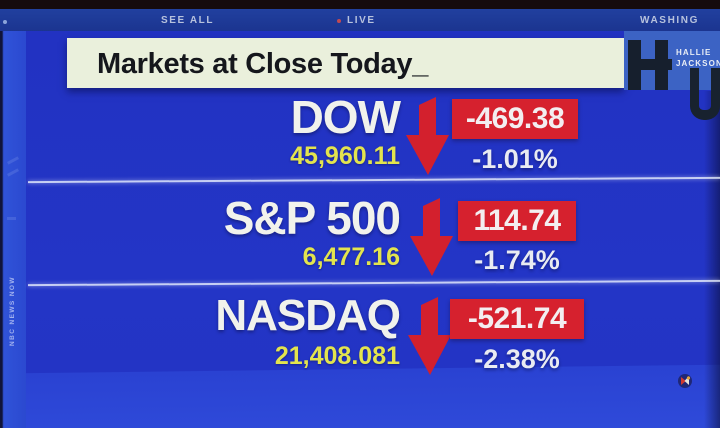 The height and width of the screenshot is (428, 720). I want to click on live-badge: LIVE, so click(361, 20).